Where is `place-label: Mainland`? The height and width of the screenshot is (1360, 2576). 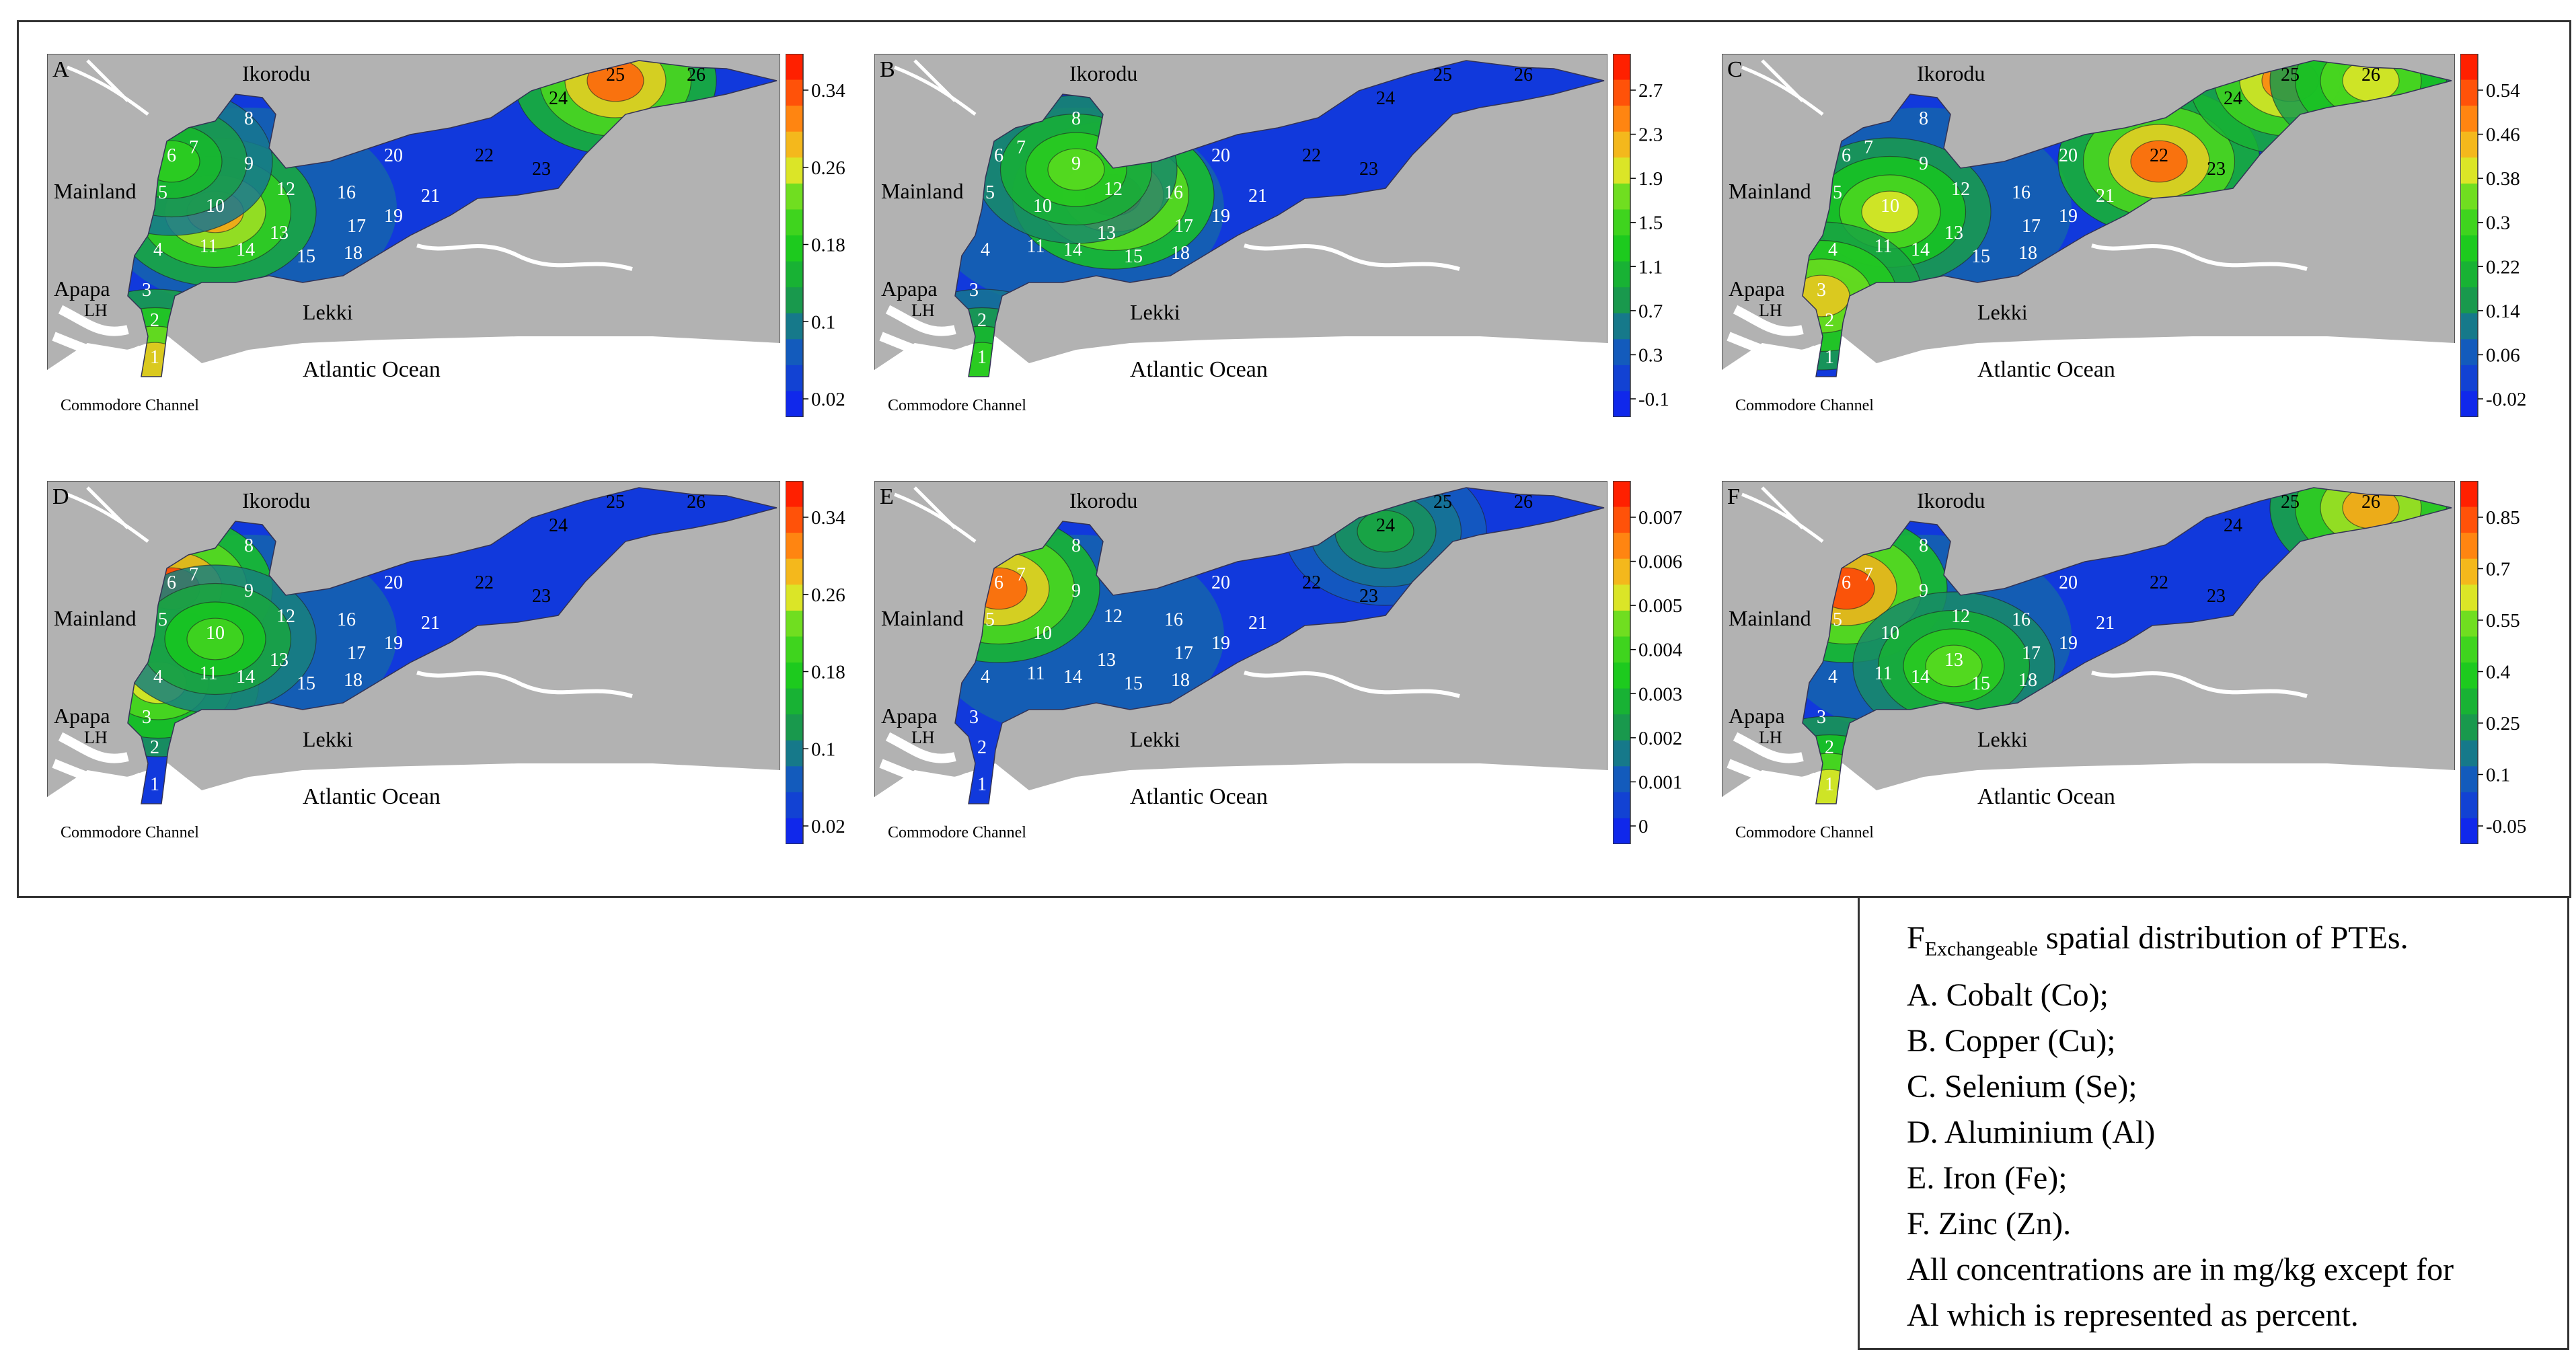 place-label: Mainland is located at coordinates (1770, 191).